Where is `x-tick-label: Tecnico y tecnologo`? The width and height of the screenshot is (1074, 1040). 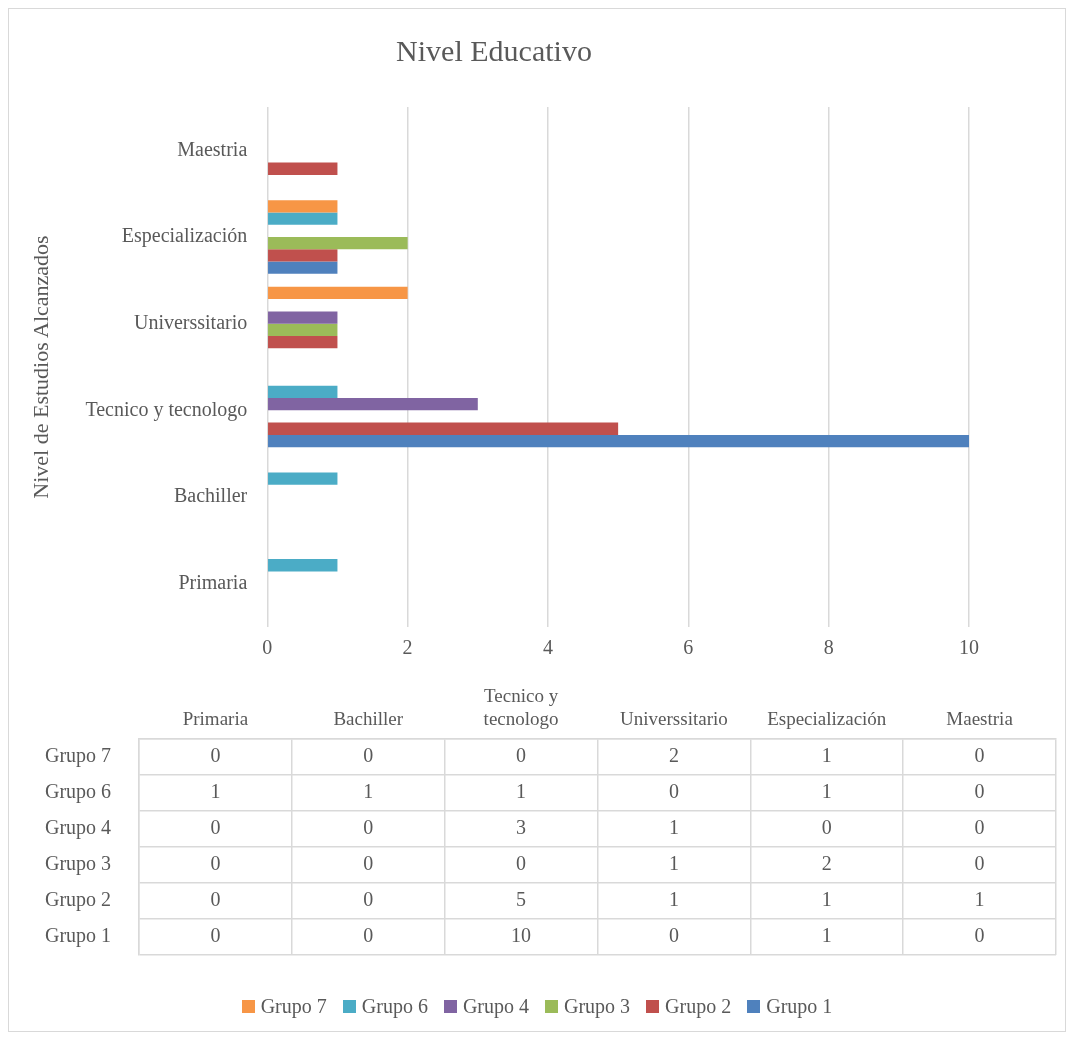 x-tick-label: Tecnico y tecnologo is located at coordinates (521, 706).